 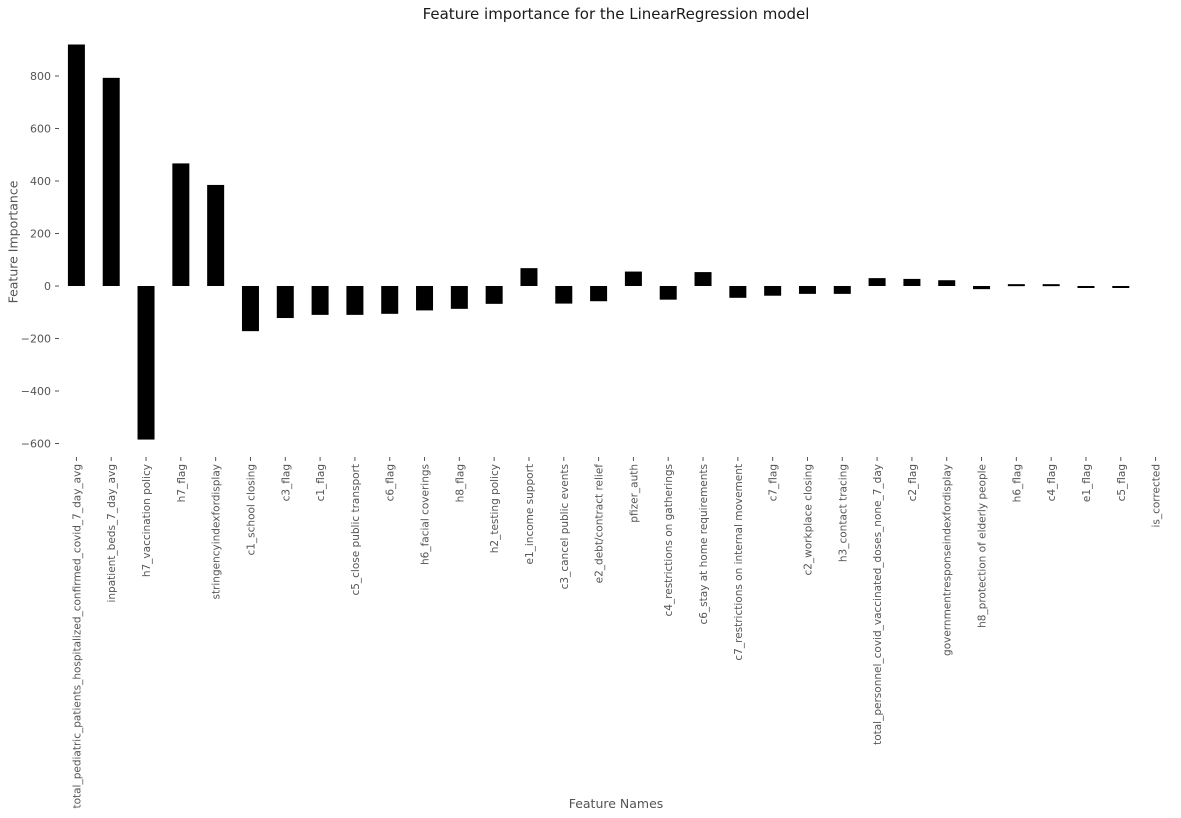 I want to click on y-axis: −600 −400 −200 0 200 400 600 800, so click(x=40, y=260).